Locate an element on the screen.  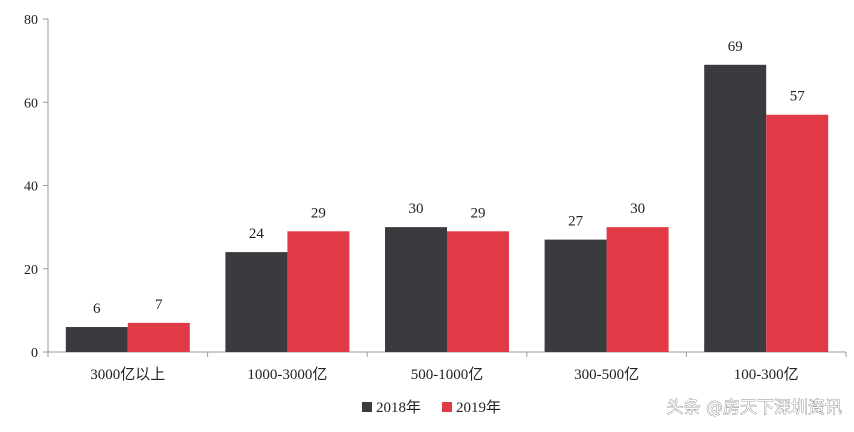
x-tick-label: 300-500亿 is located at coordinates (606, 374).